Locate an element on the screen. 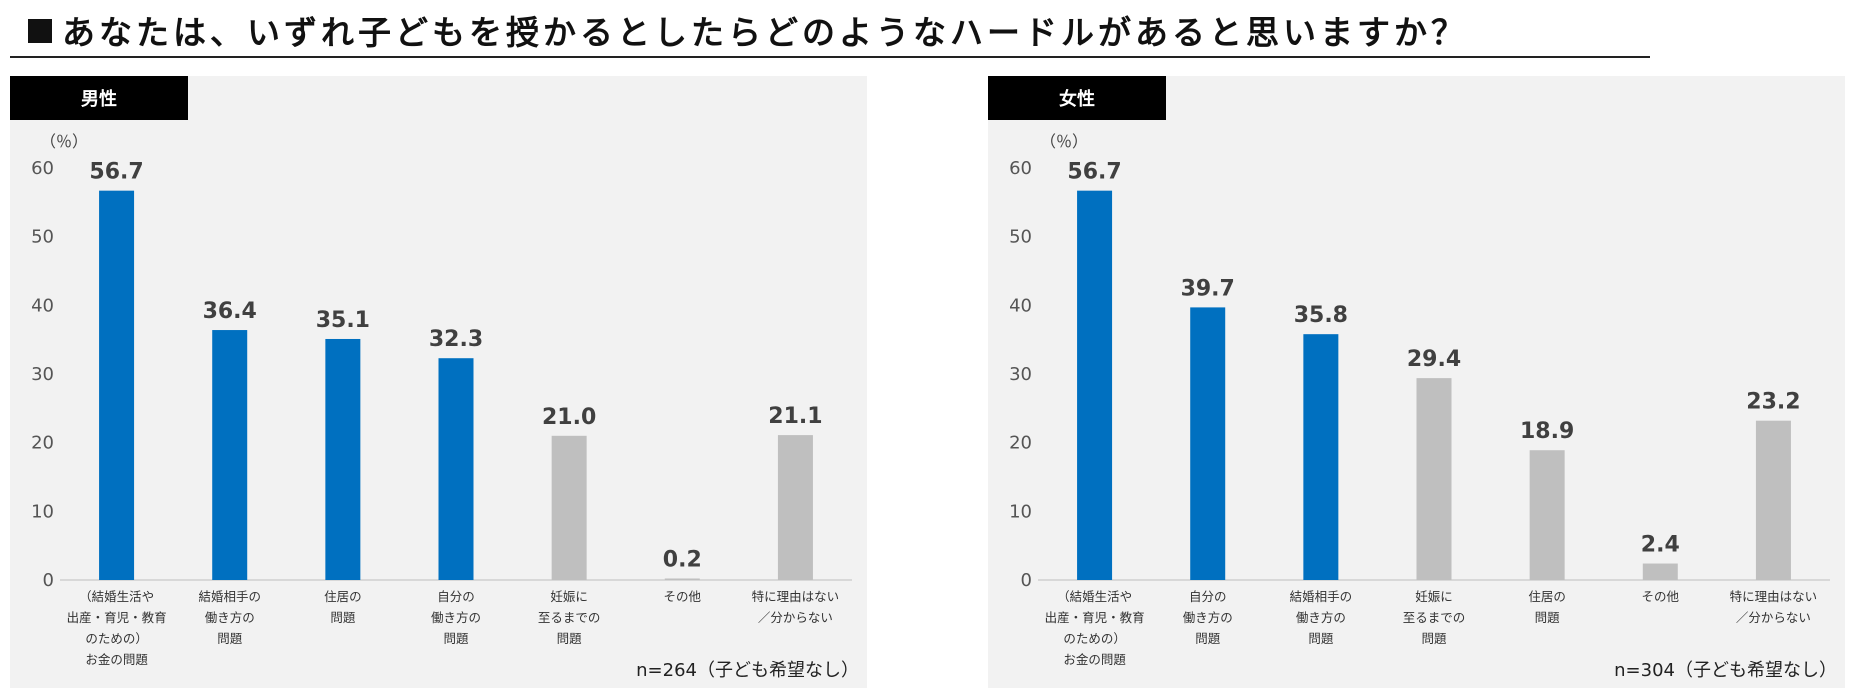 This screenshot has width=1852, height=692. page-title-bar: あなたは、いずれ子どもを授かるとしたらどのようなハードルがあると思いますか？ is located at coordinates (748, 30).